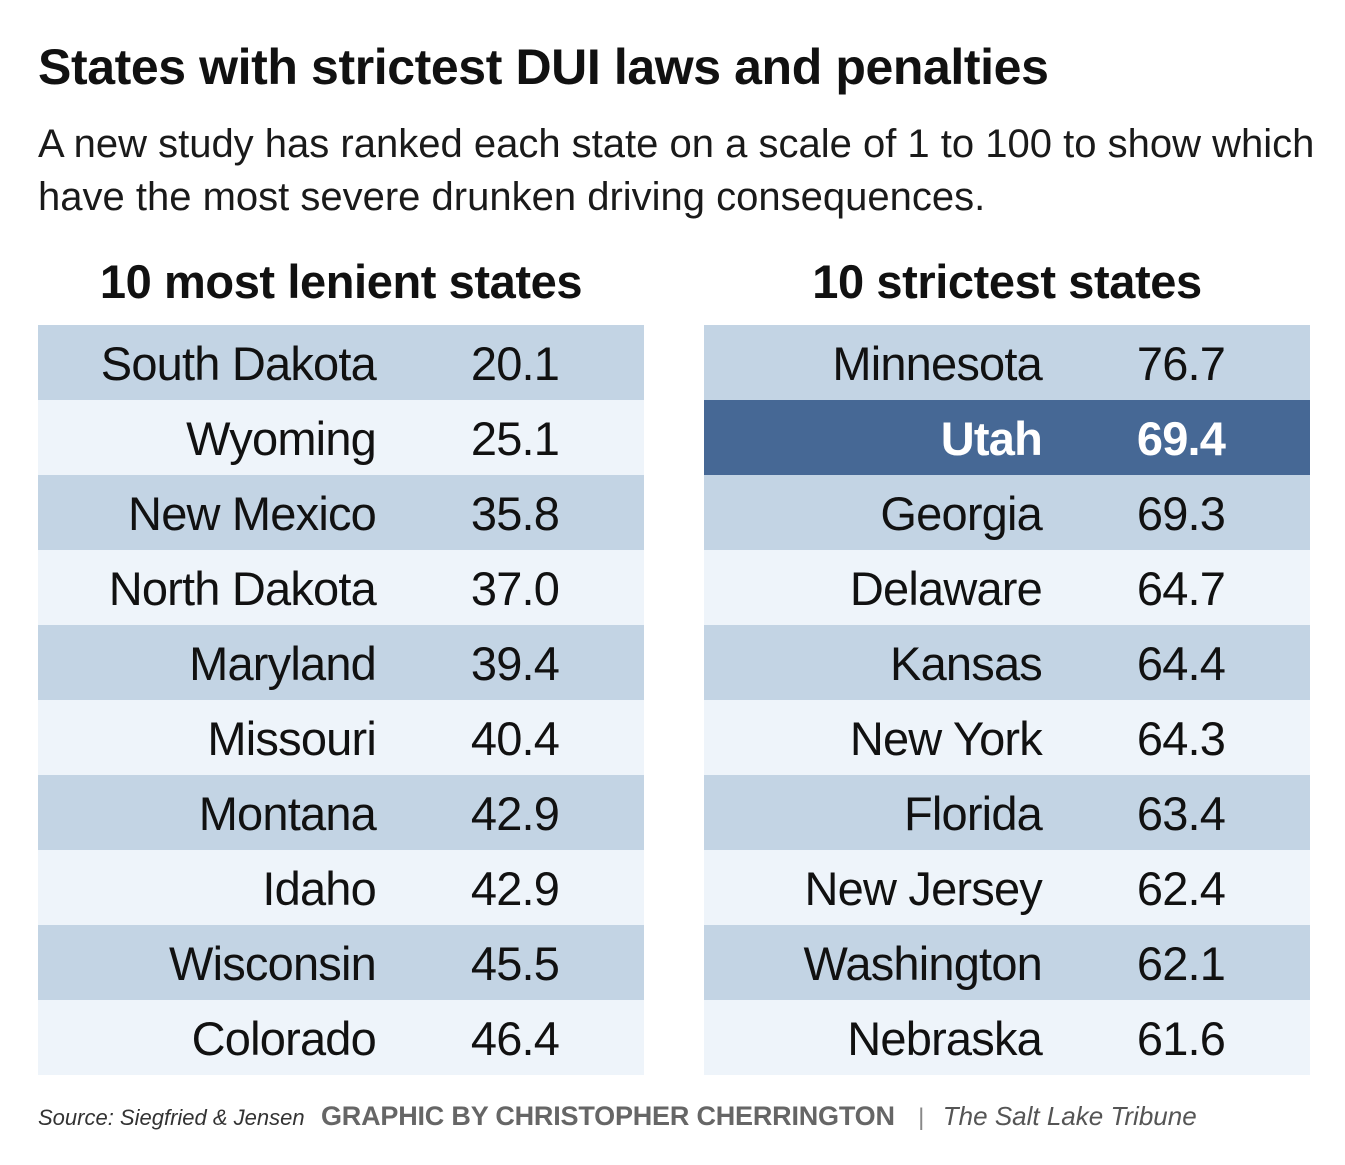 This screenshot has height=1165, width=1345. Describe the element at coordinates (946, 588) in the screenshot. I see `state-name: Delaware` at that location.